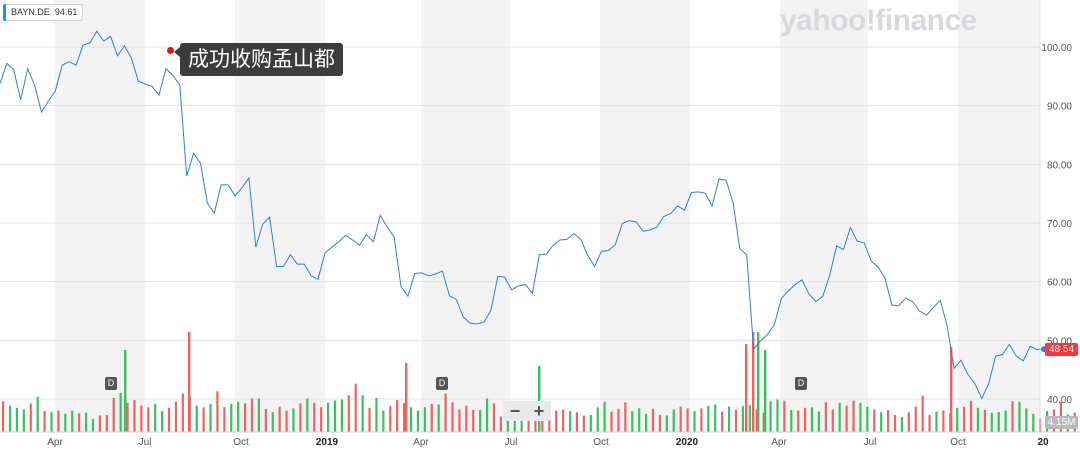 The image size is (1080, 458). Describe the element at coordinates (1059, 341) in the screenshot. I see `y-tick-label: 50.00` at that location.